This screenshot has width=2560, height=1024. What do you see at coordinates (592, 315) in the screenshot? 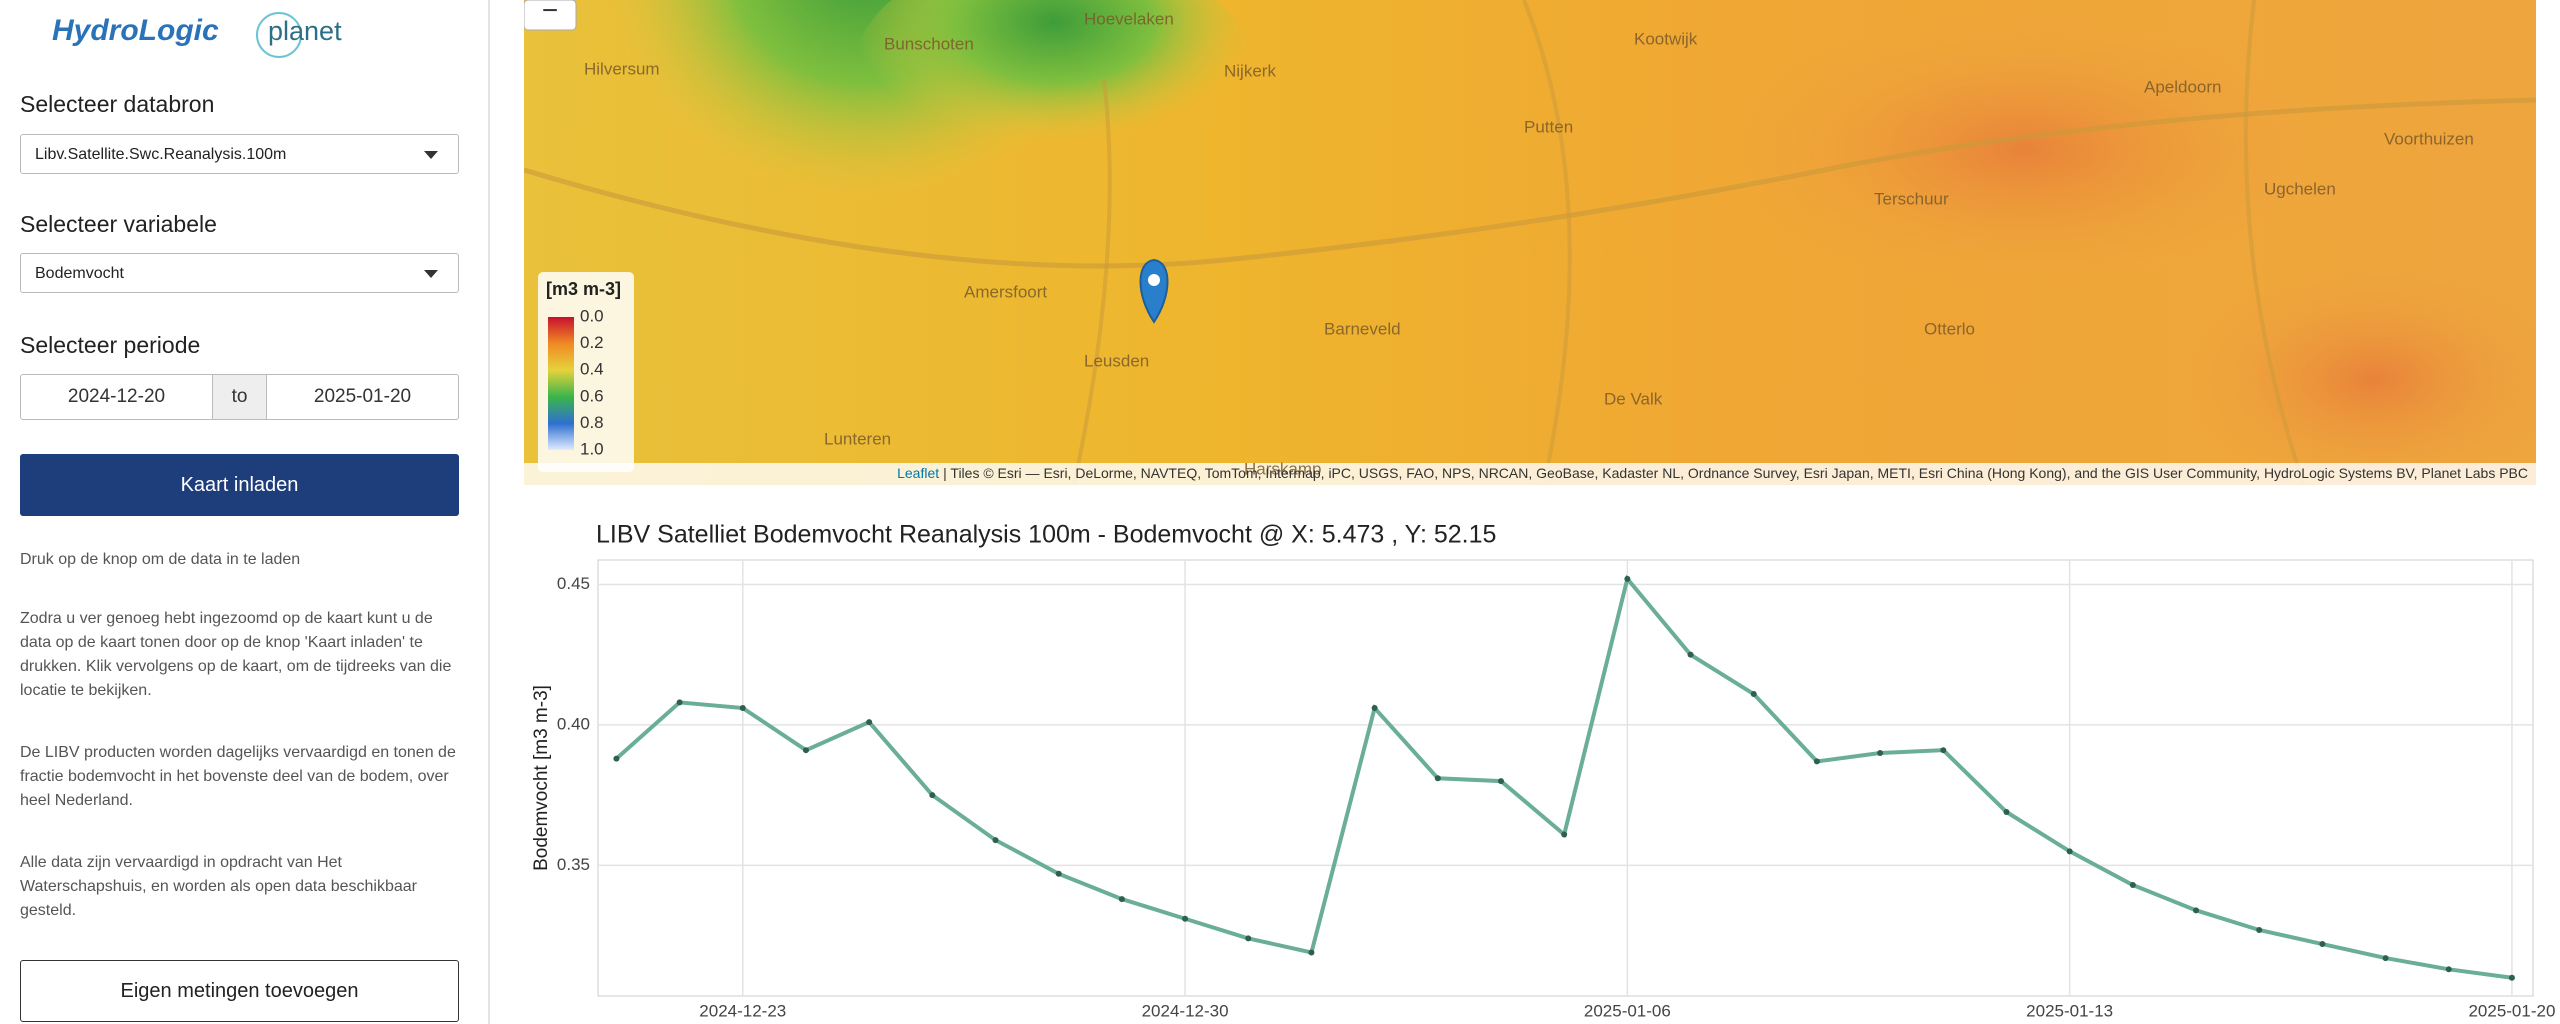
I see `legend-label: 0.0` at bounding box center [592, 315].